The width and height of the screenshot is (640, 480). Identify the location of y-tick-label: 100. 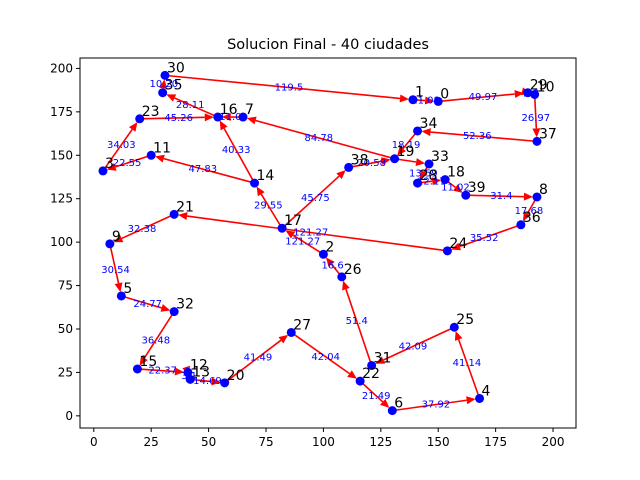
(61, 242).